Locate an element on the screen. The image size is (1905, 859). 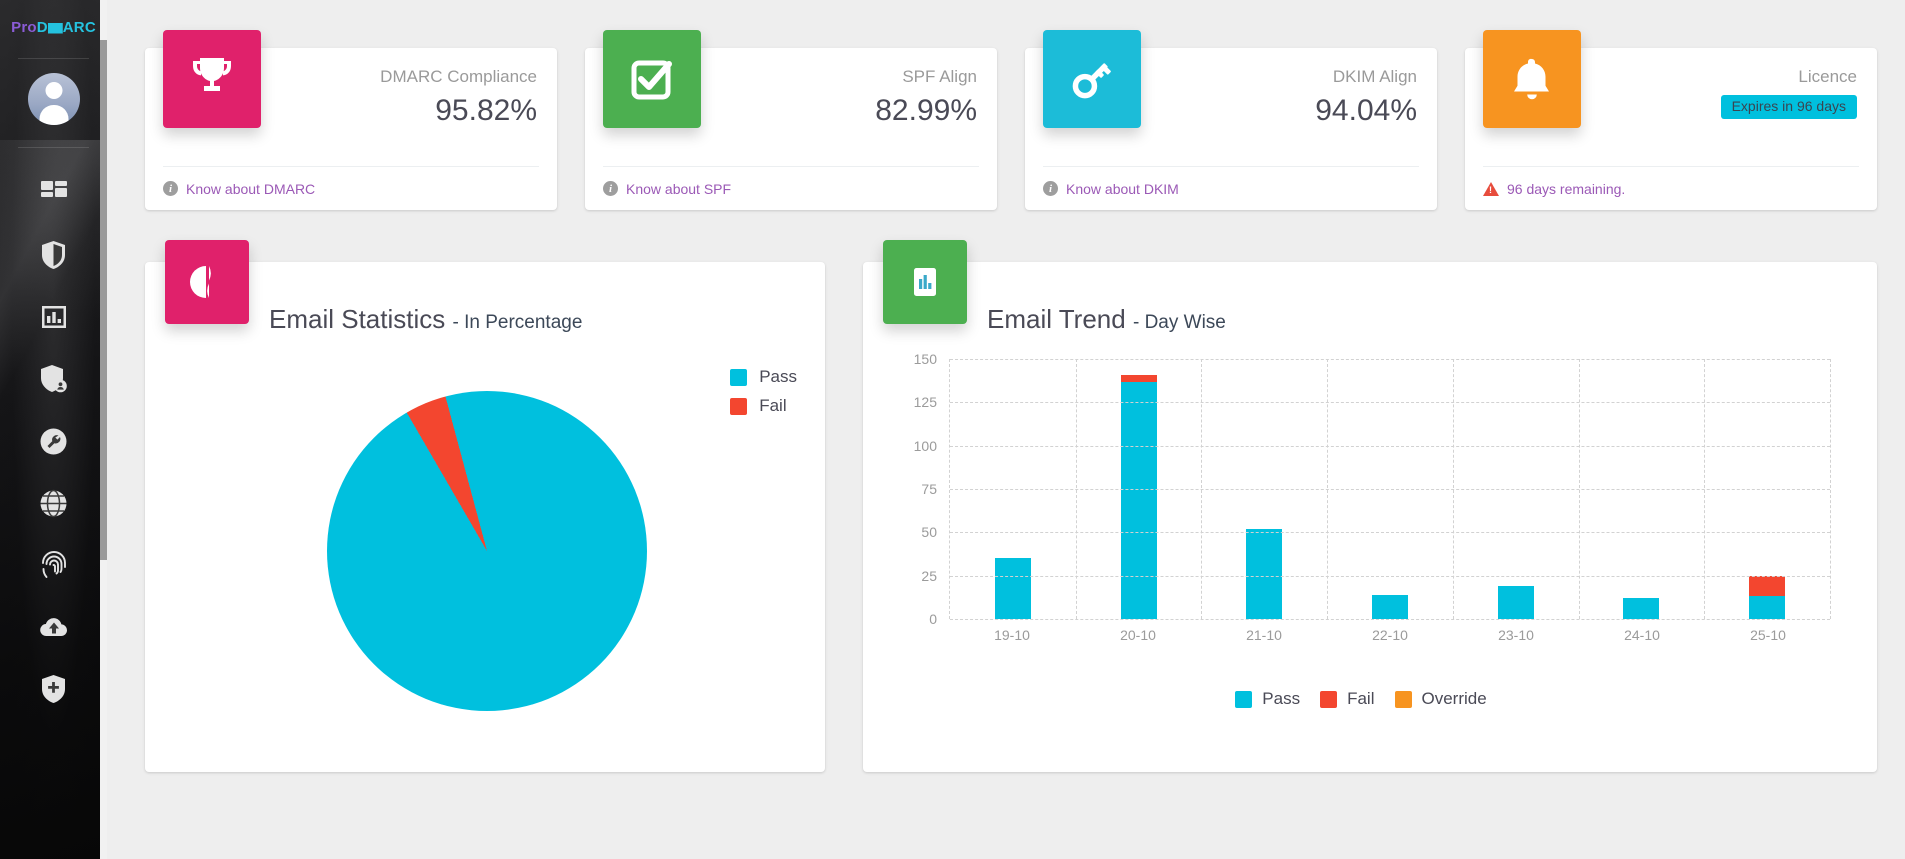
panel-title-email-trend: Email Trend - Day Wise is located at coordinates (1370, 298).